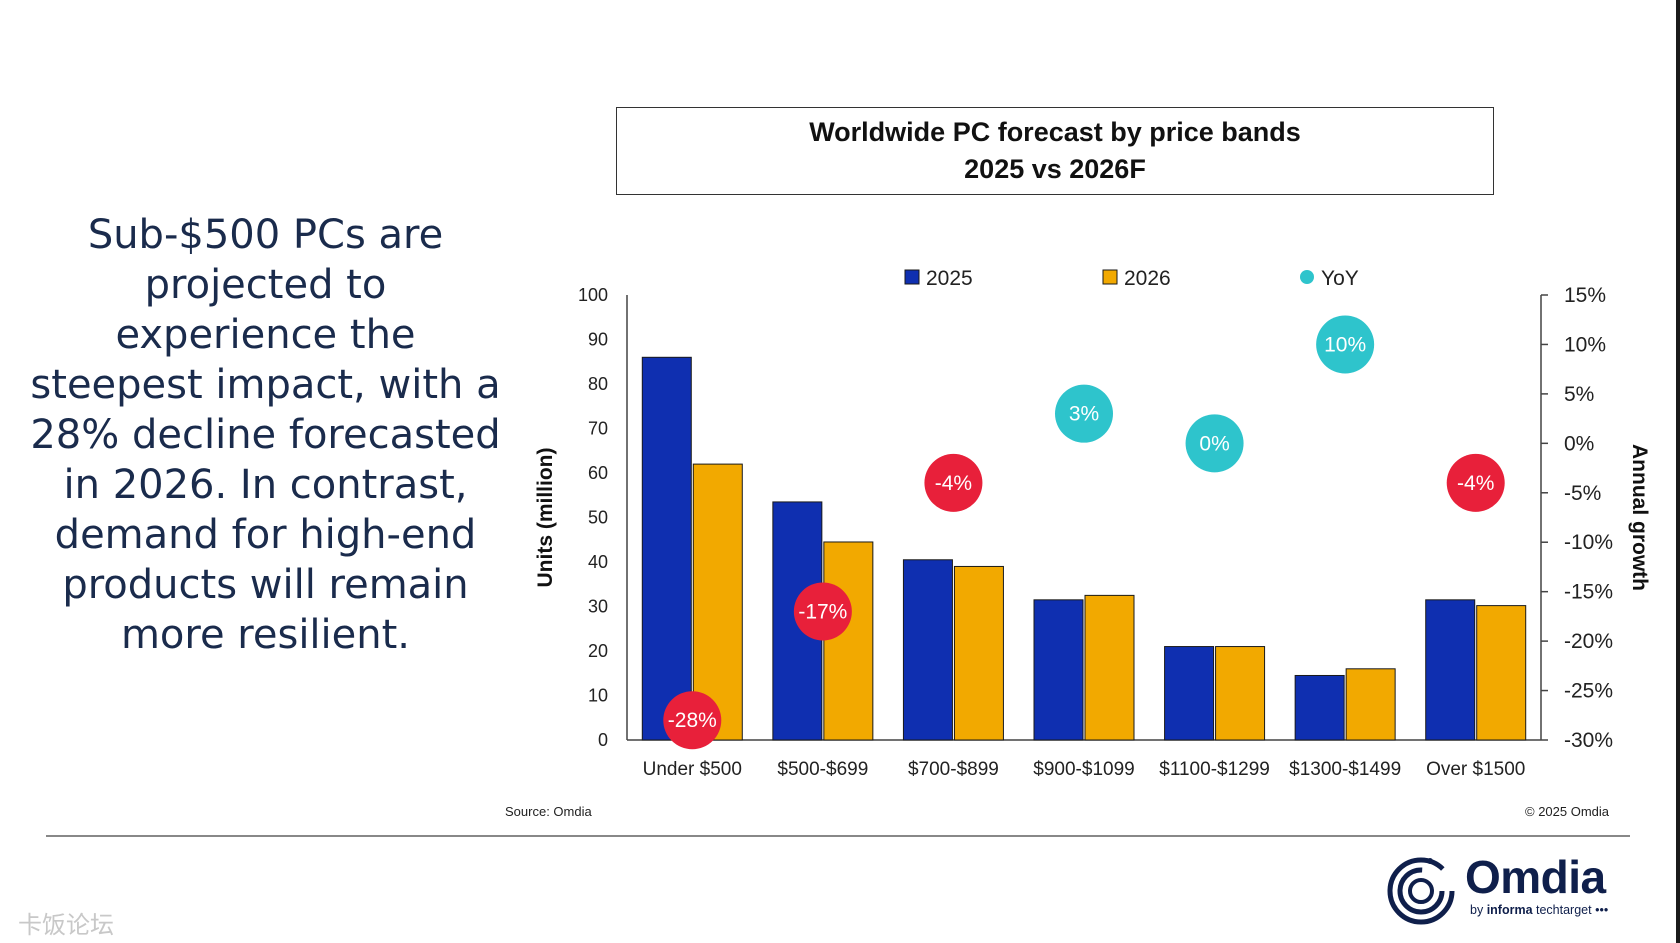 The height and width of the screenshot is (943, 1680). I want to click on y-tick-label: 10, so click(598, 696).